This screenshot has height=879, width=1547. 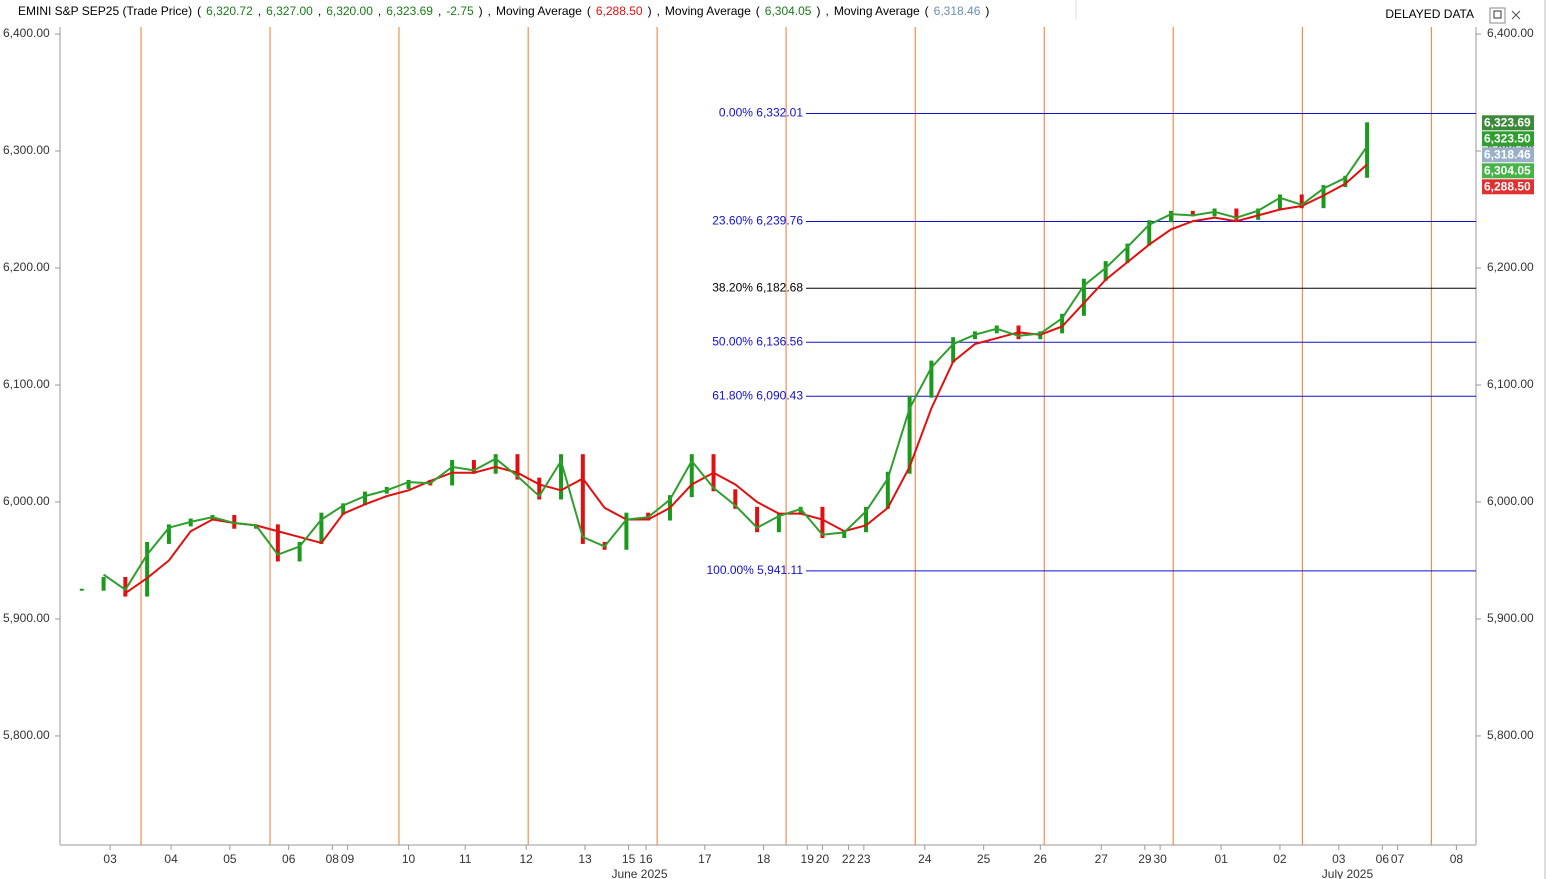 I want to click on x-tick-label: 26, so click(x=1041, y=859).